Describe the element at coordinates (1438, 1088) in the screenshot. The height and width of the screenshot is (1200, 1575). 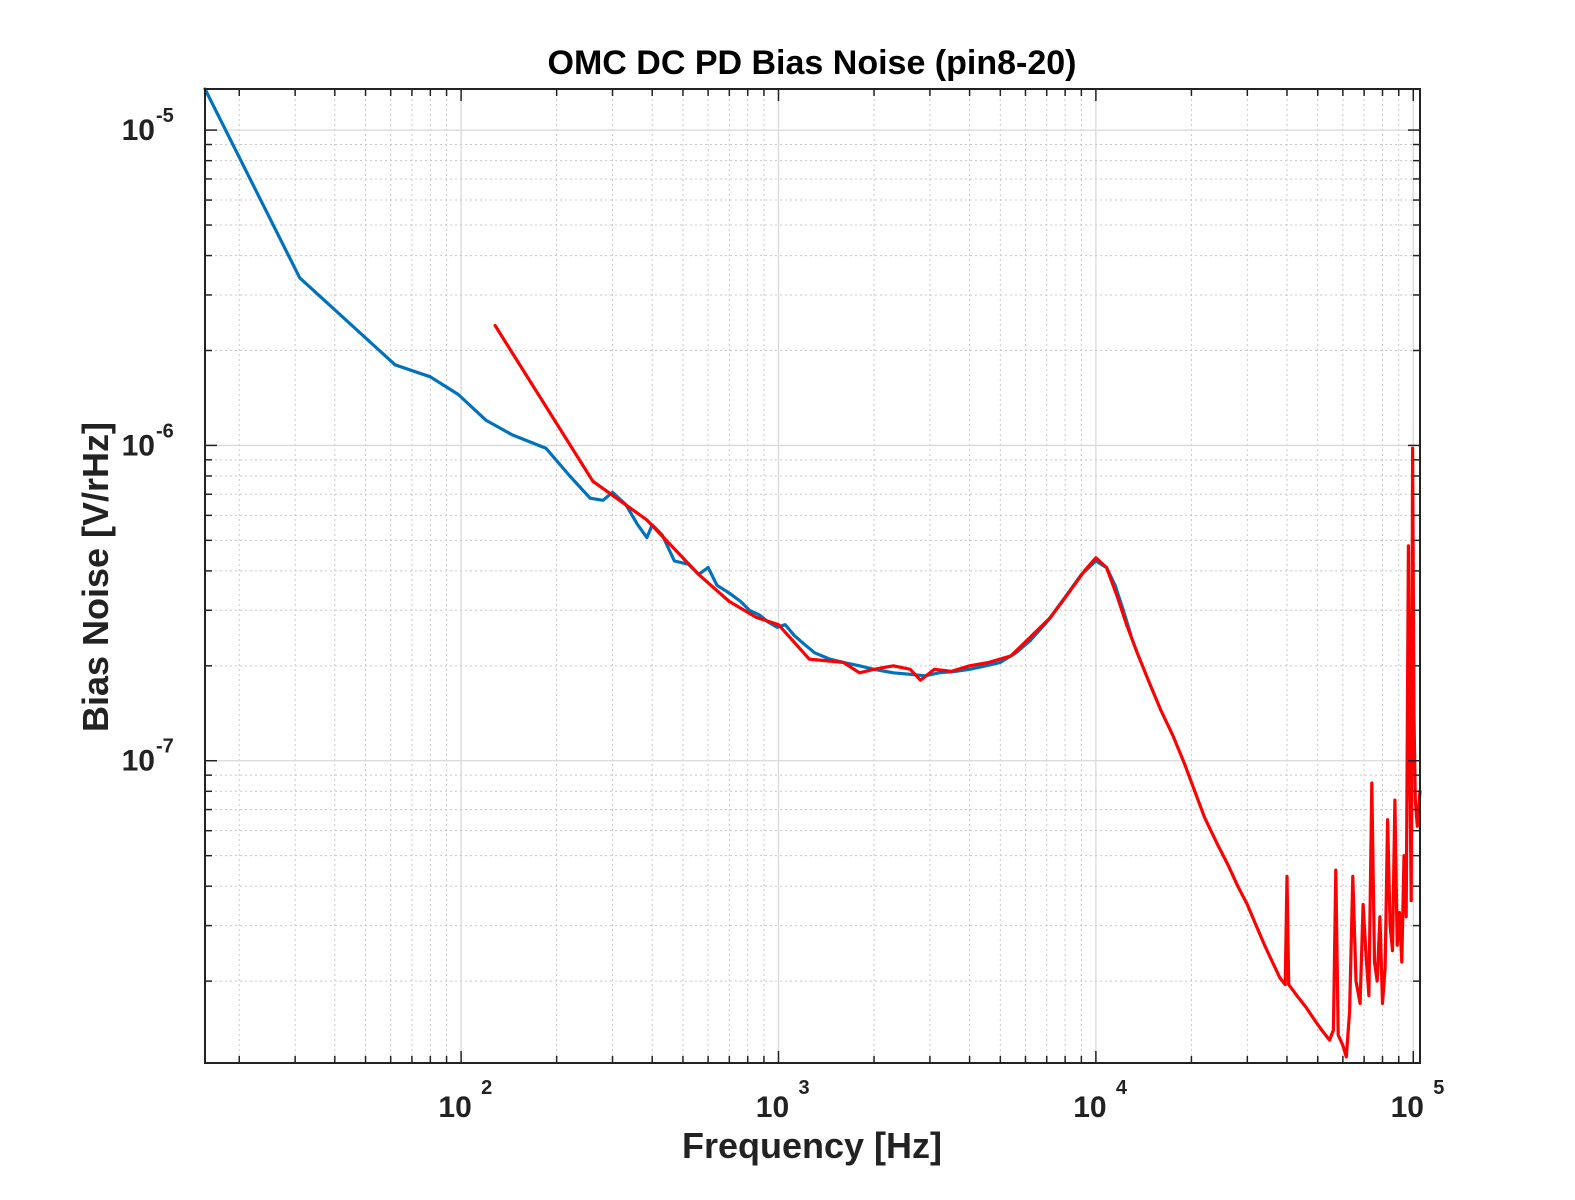
I see `x-tick-exponent: 5` at that location.